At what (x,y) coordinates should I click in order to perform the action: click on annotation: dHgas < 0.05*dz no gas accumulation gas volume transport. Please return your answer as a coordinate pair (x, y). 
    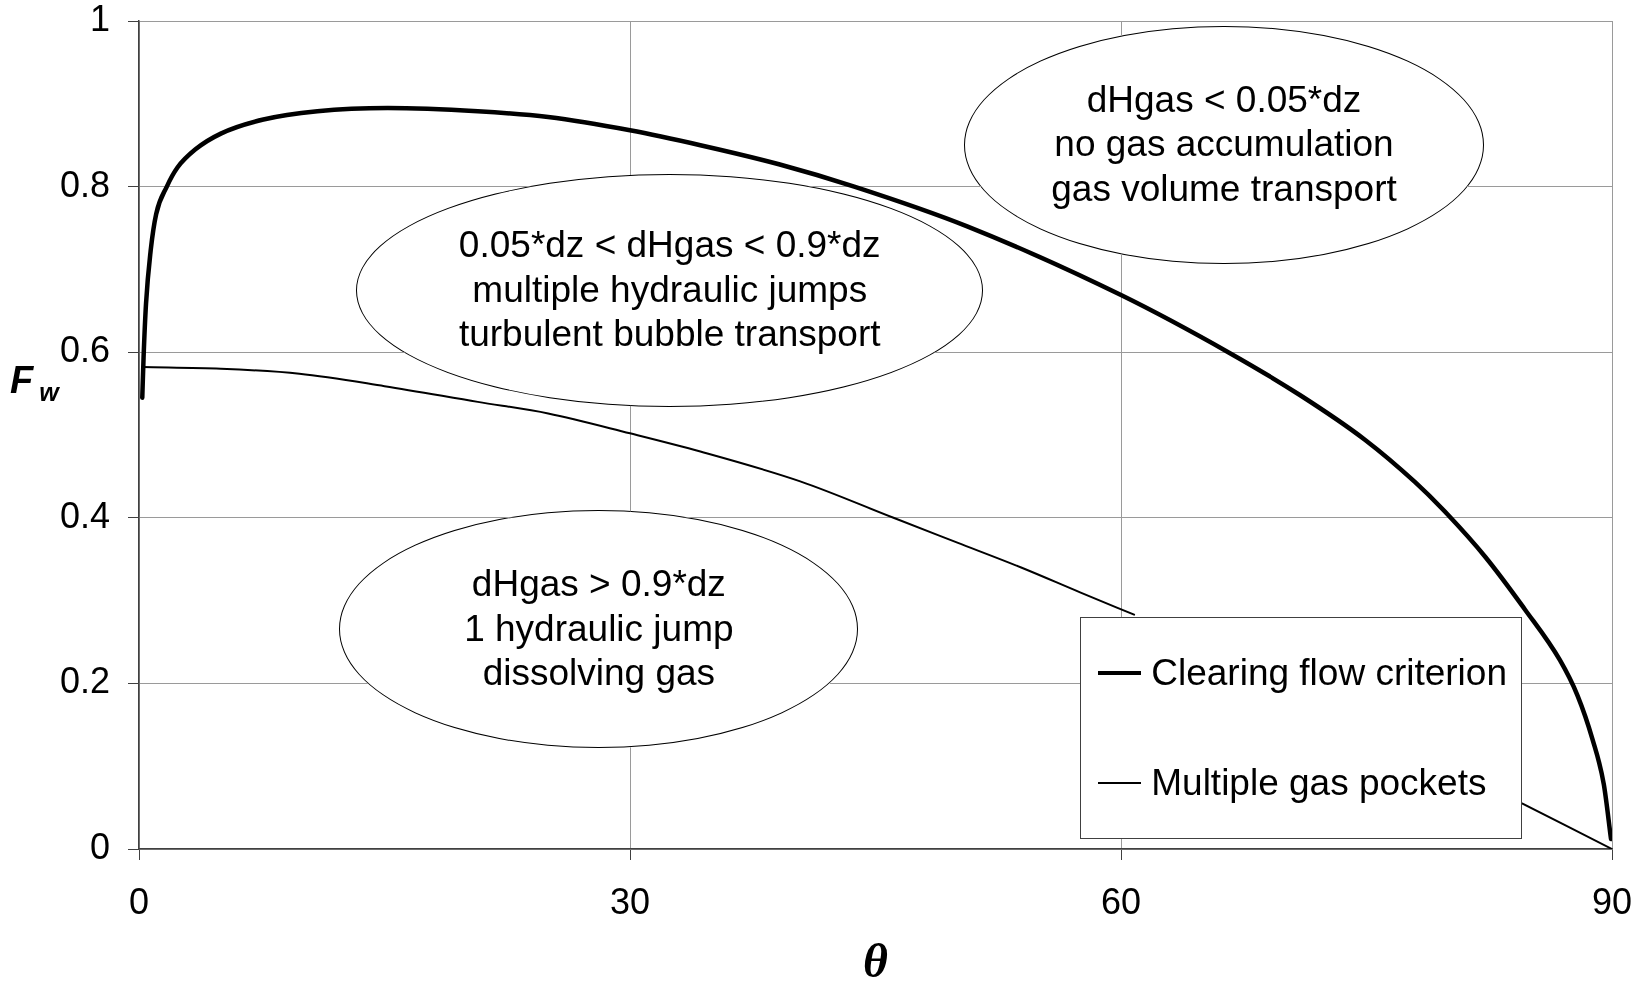
    Looking at the image, I should click on (1224, 144).